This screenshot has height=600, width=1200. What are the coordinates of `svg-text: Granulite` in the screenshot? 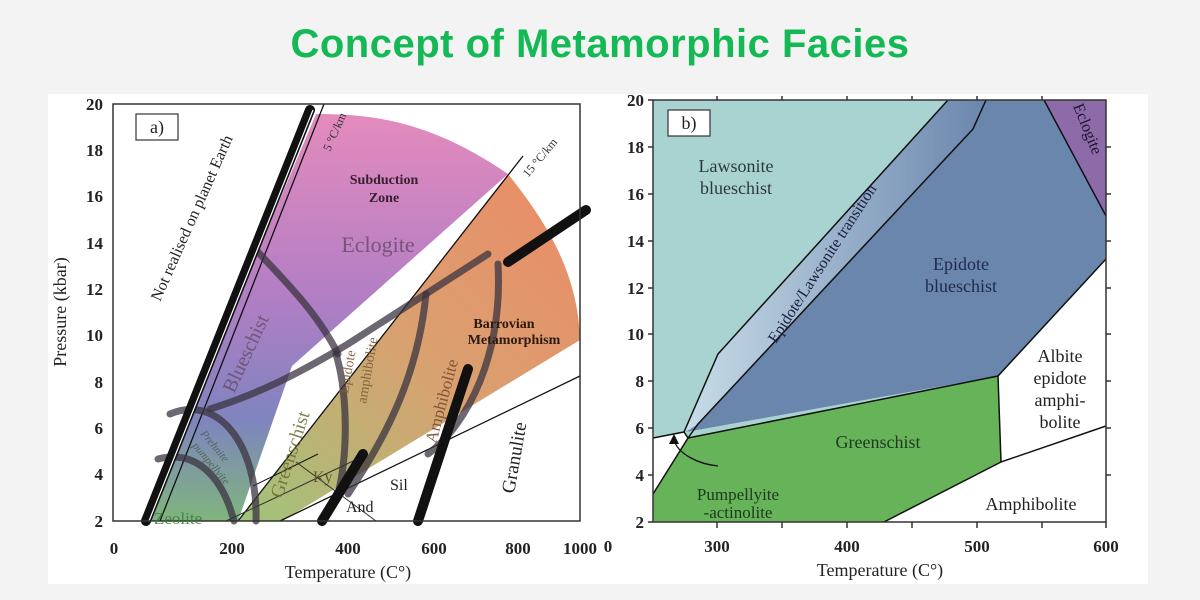 It's located at (514, 458).